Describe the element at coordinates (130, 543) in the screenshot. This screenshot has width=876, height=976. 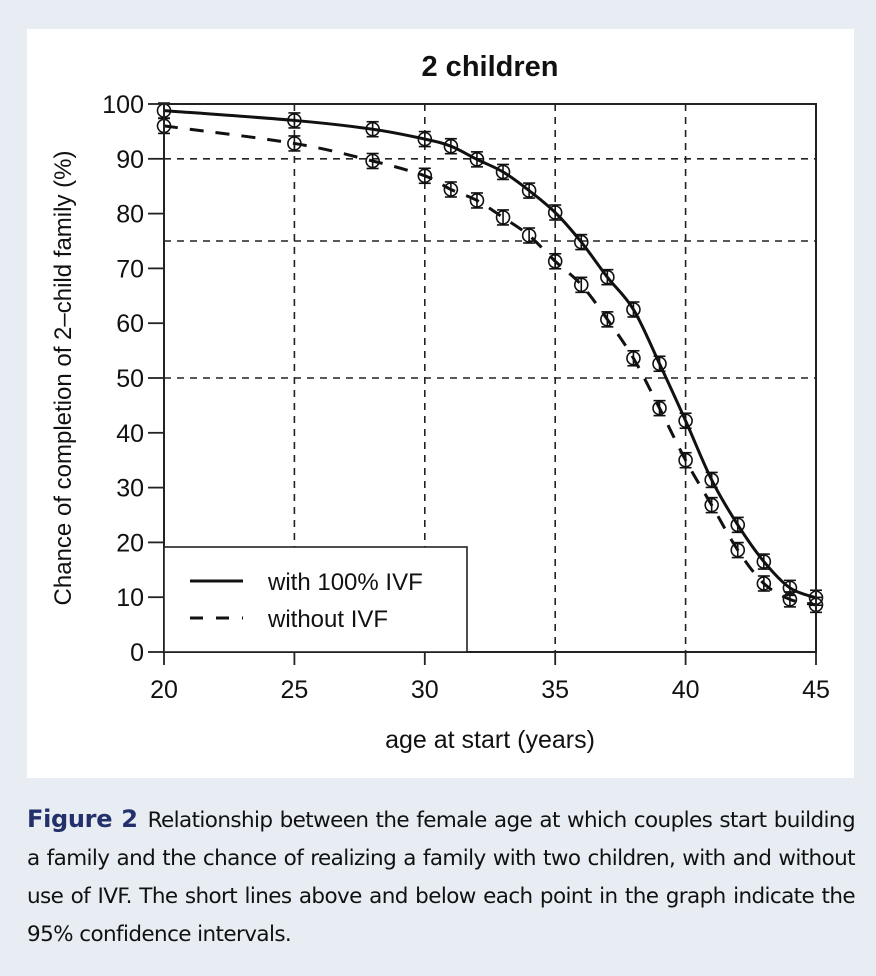
I see `y-tick-label: 20` at that location.